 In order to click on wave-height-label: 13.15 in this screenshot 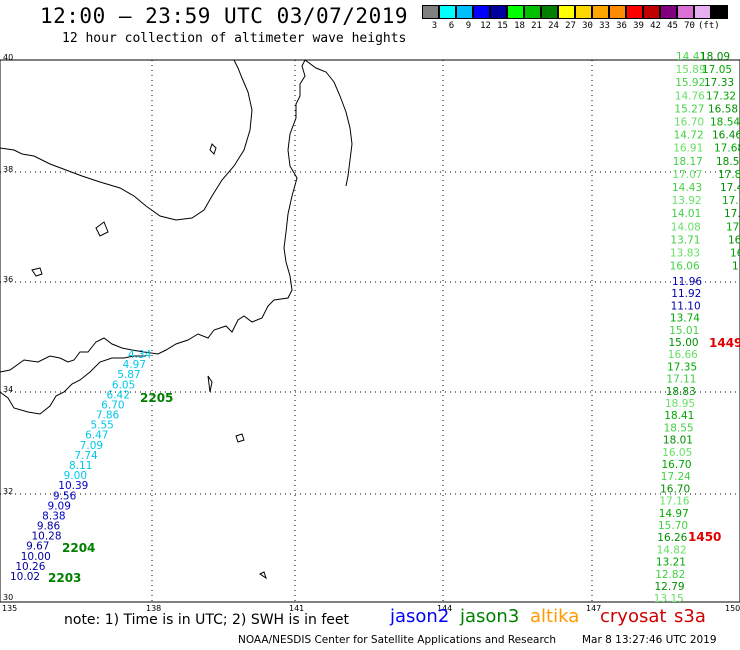, I will do `click(669, 599)`.